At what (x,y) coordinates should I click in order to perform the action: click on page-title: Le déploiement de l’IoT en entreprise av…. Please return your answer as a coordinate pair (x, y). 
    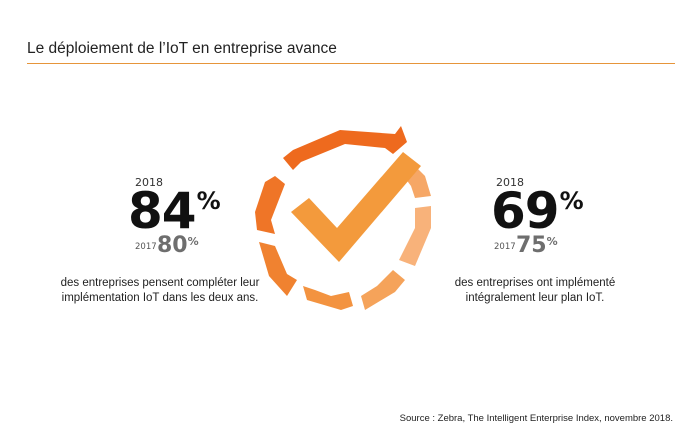
    Looking at the image, I should click on (182, 48).